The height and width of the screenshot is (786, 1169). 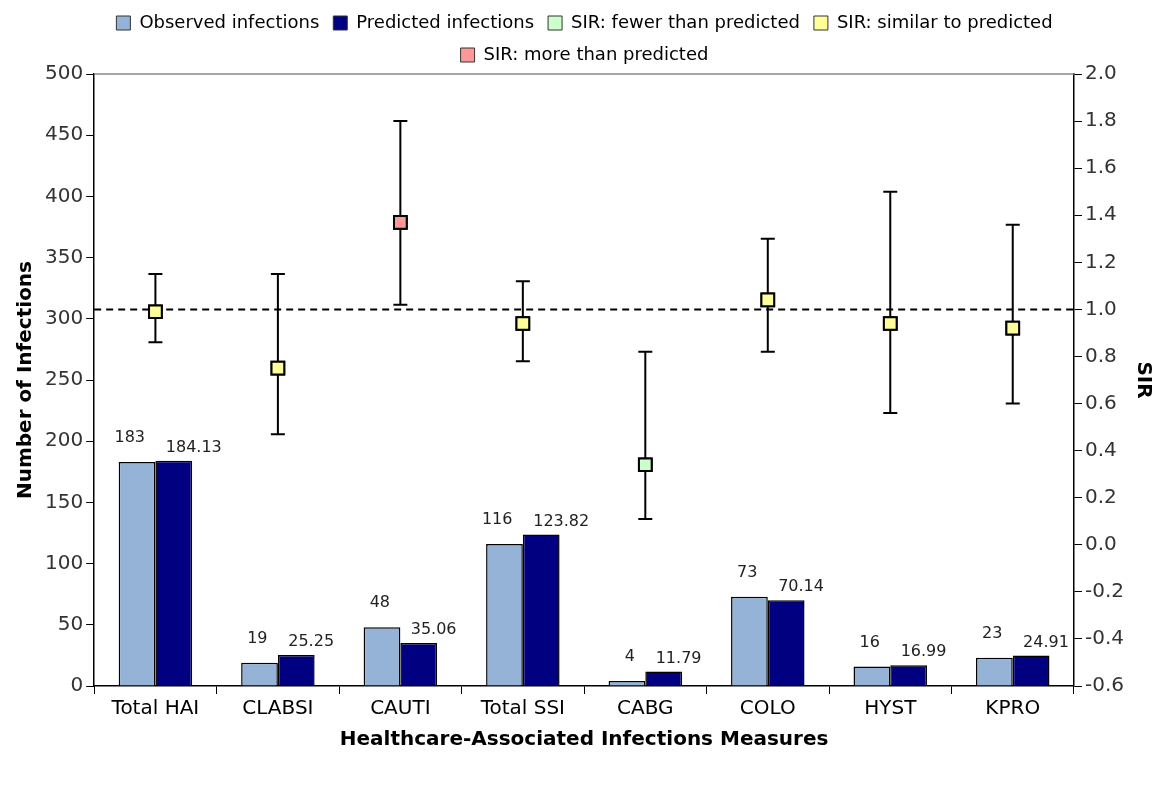 I want to click on x-tick-label: HYST, so click(x=891, y=707).